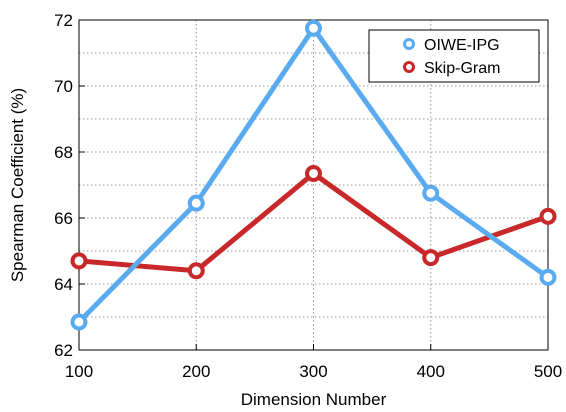  What do you see at coordinates (63, 20) in the screenshot?
I see `y-tick-label: 72` at bounding box center [63, 20].